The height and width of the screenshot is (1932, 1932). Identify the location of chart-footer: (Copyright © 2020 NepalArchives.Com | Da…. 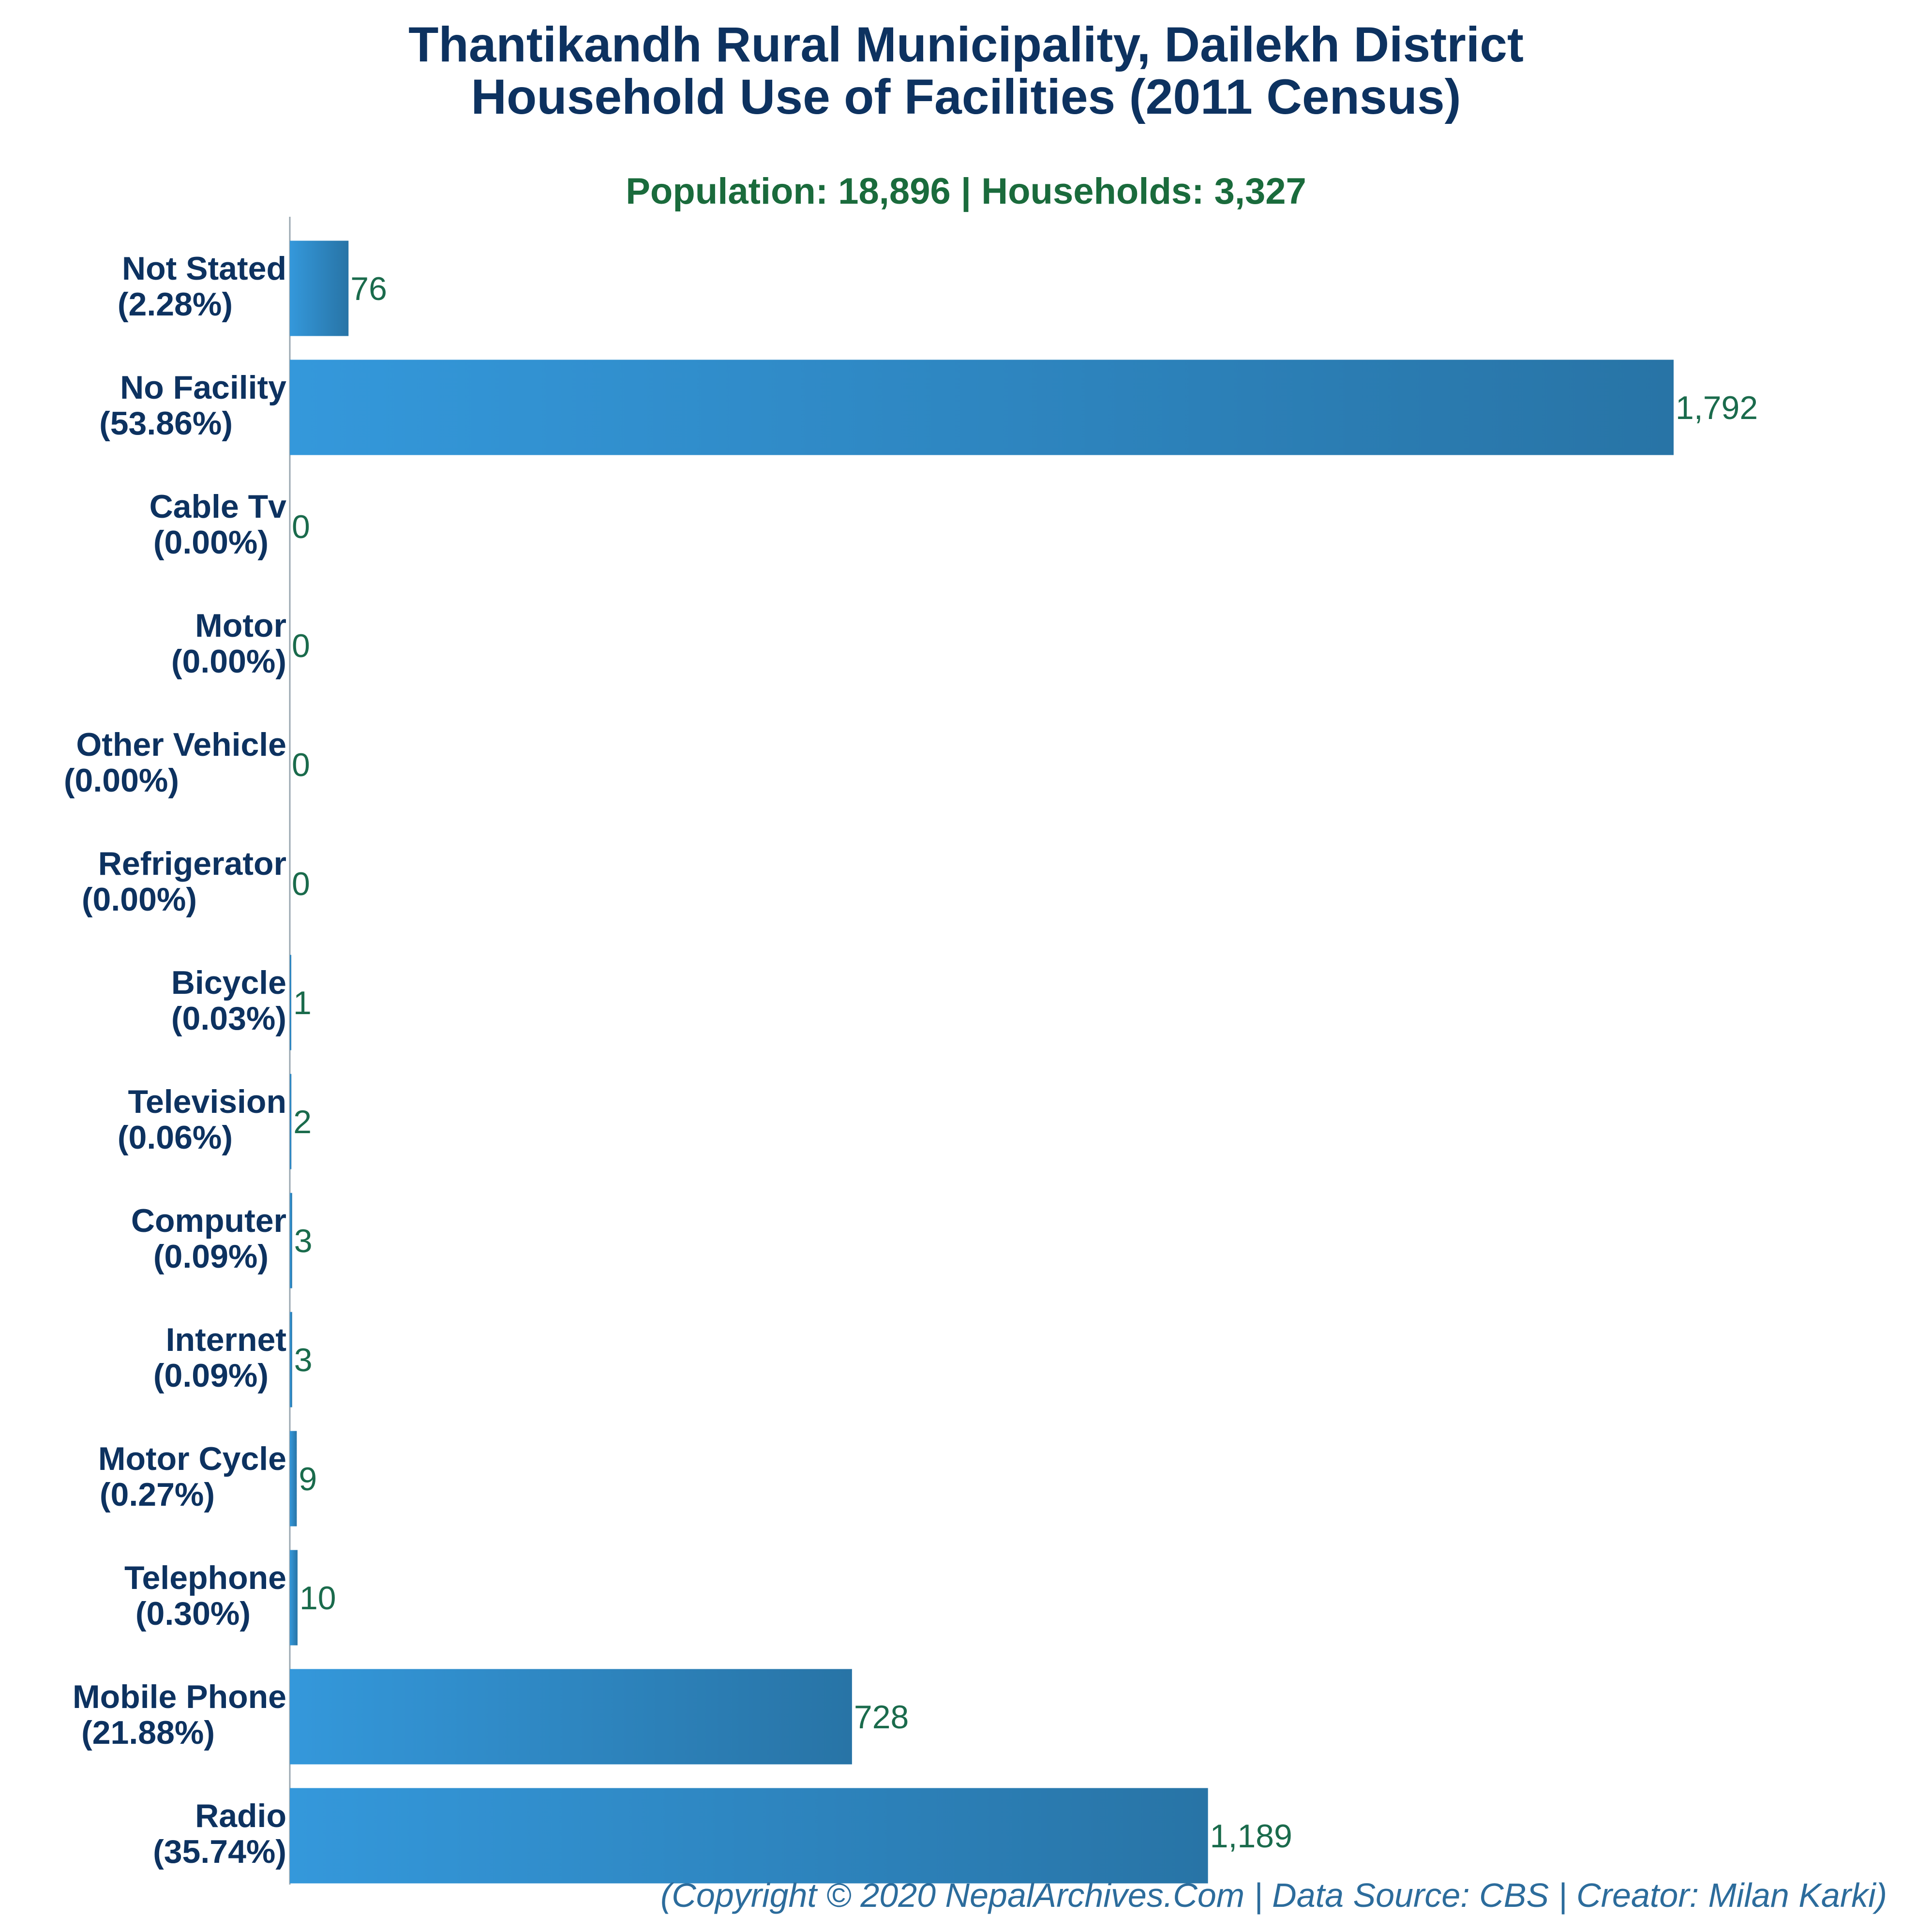
(1273, 1895).